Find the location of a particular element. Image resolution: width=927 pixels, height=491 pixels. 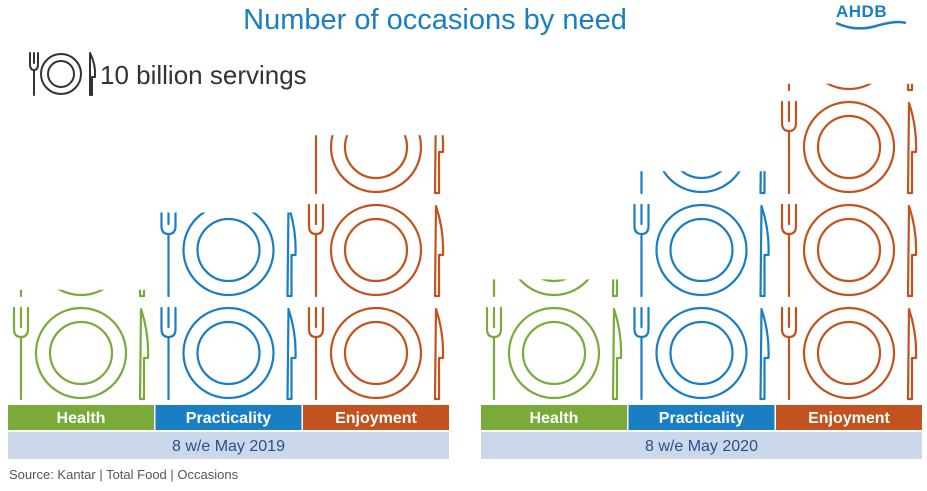

ahdb-logo: AHDB is located at coordinates (871, 19).